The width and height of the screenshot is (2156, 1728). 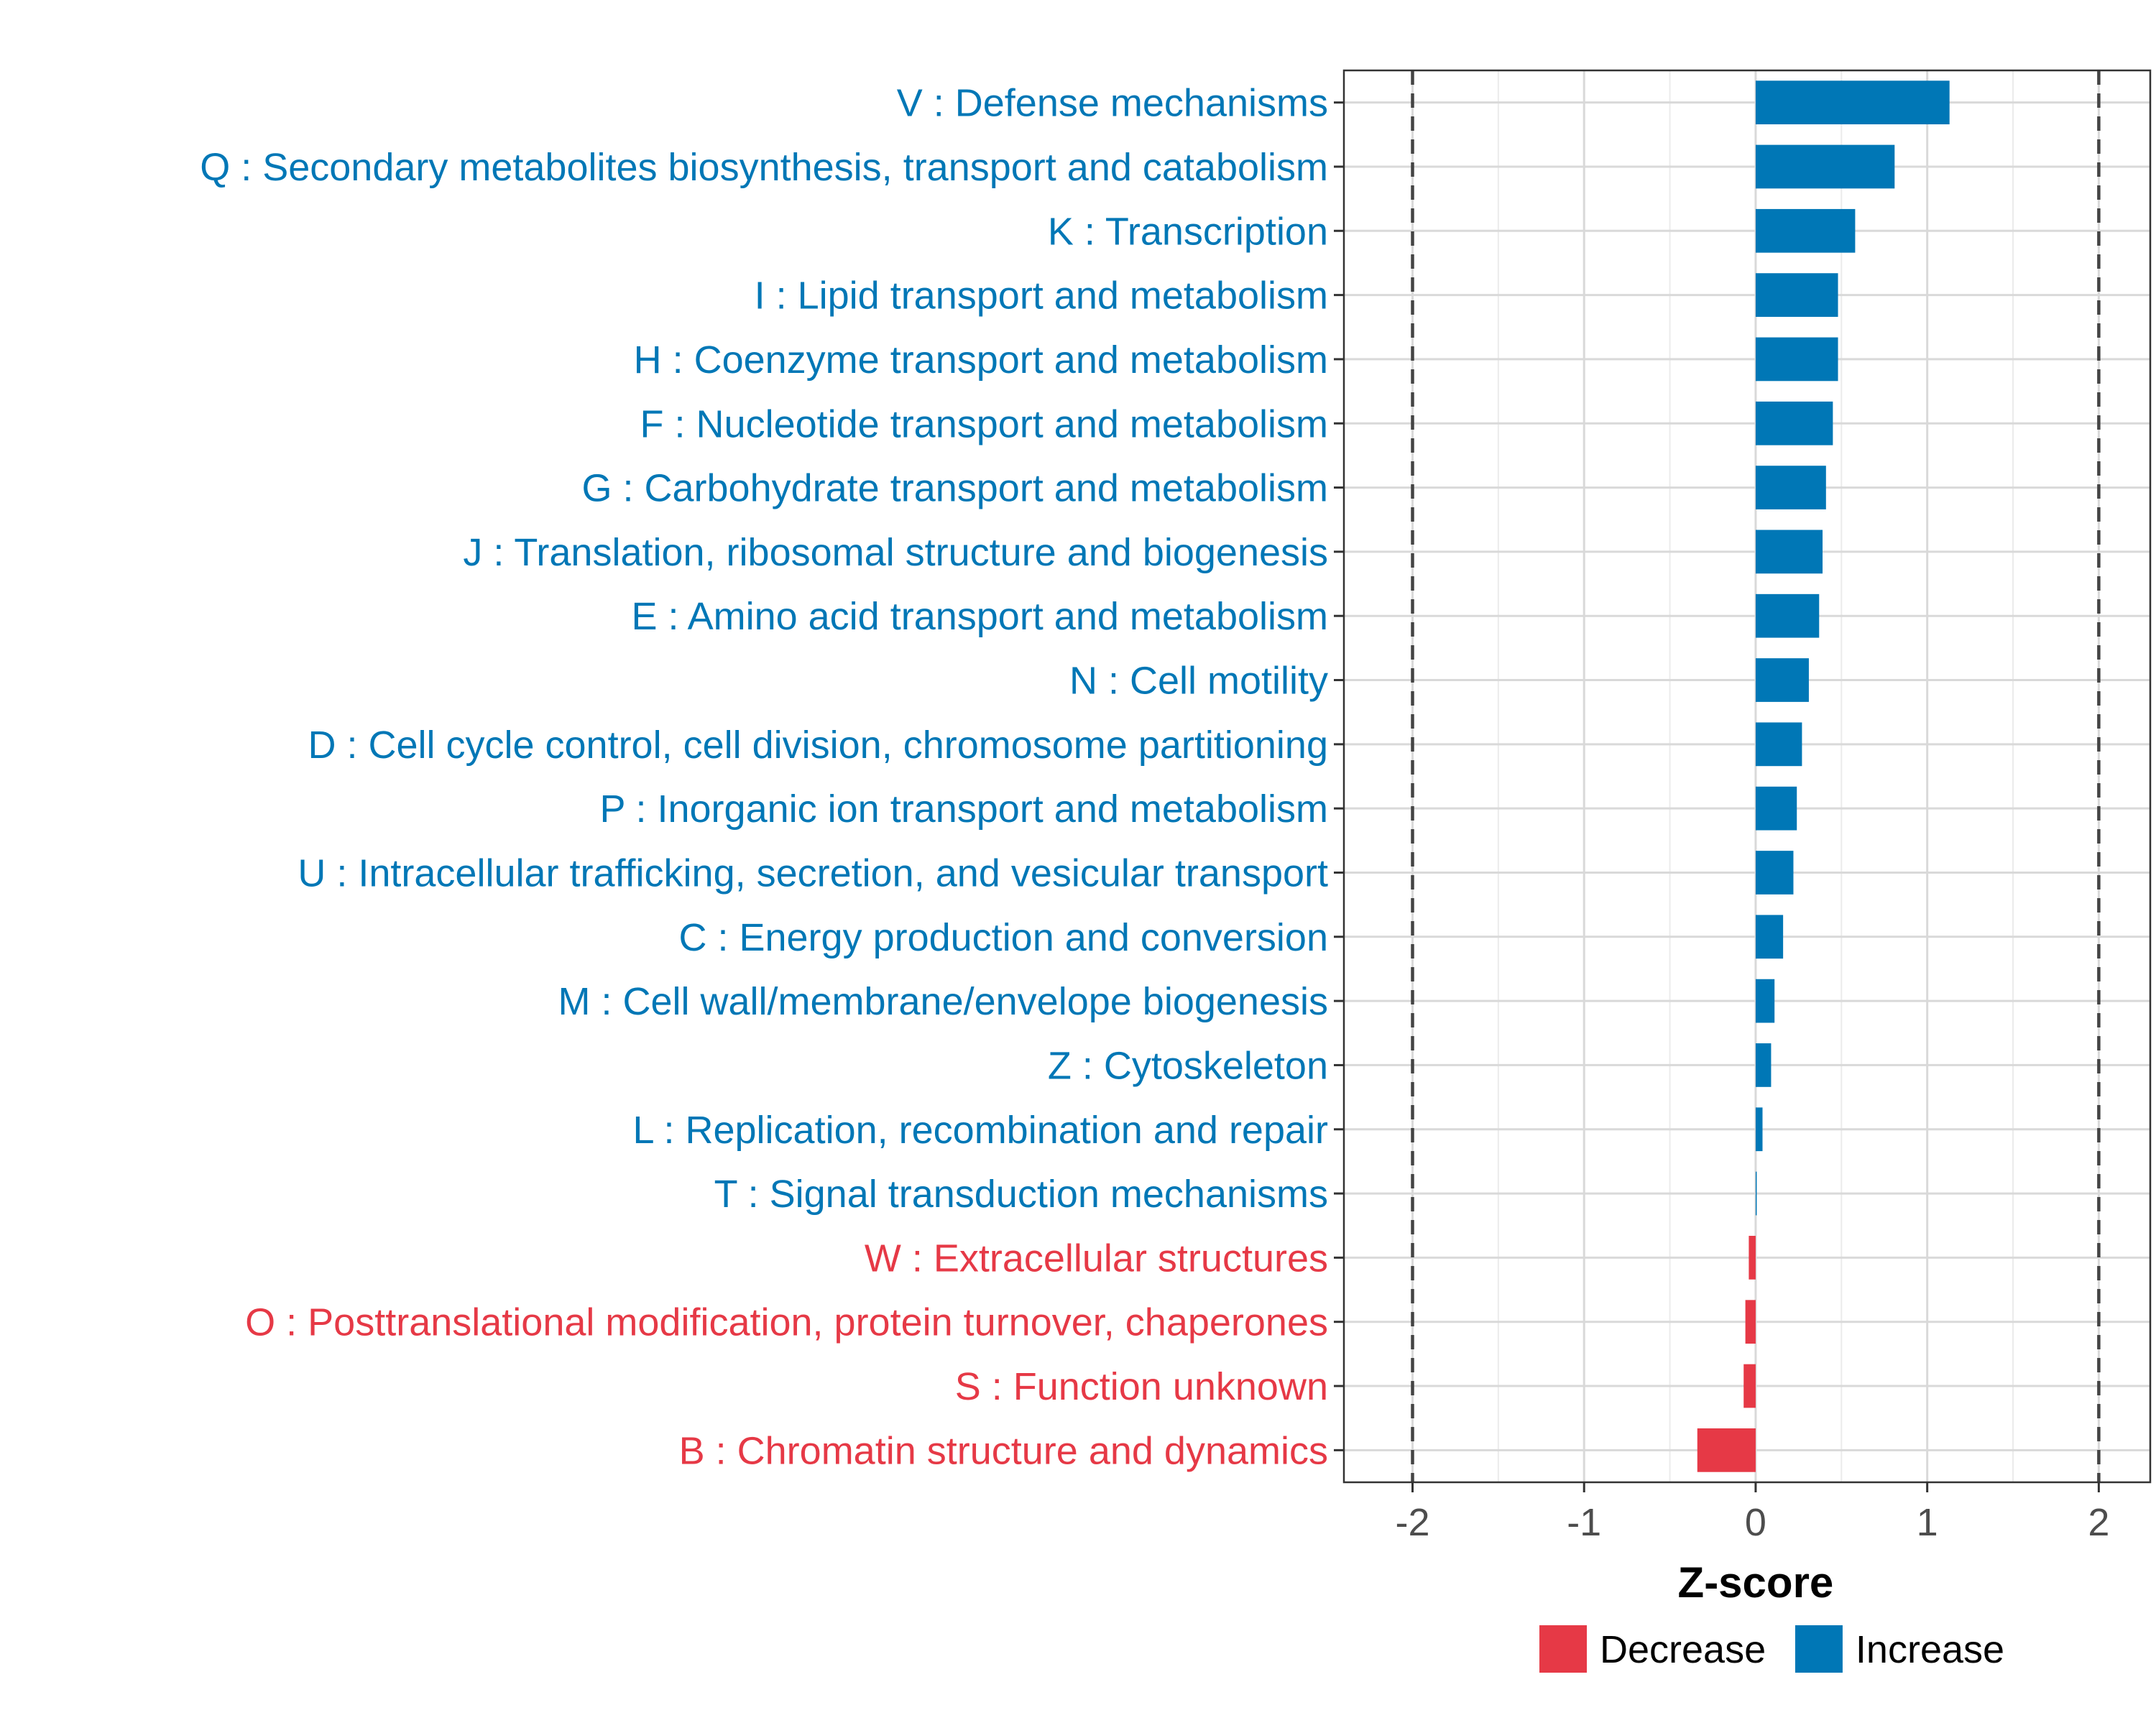 I want to click on category-label: V : Defense mechanisms, so click(x=1113, y=103).